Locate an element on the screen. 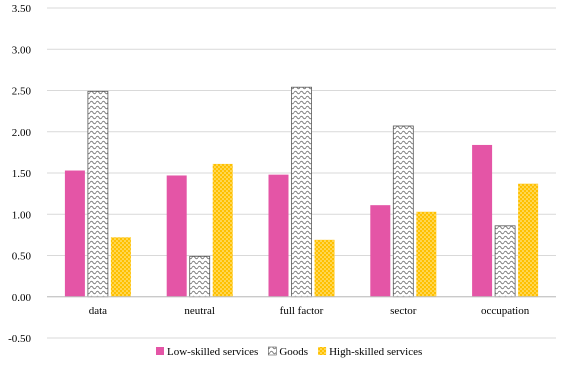  y-tick-label: 1.00 is located at coordinates (22, 215).